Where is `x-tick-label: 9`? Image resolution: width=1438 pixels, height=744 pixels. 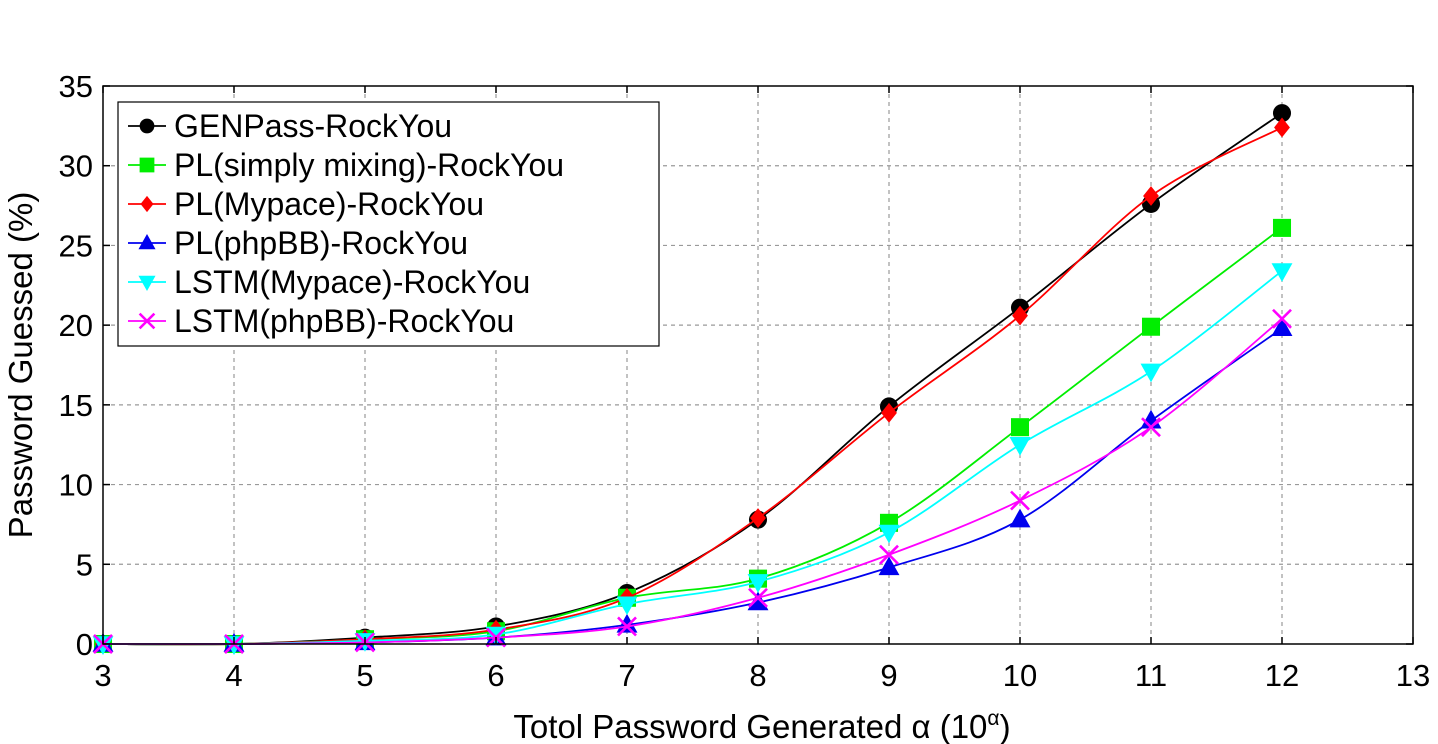 x-tick-label: 9 is located at coordinates (888, 675).